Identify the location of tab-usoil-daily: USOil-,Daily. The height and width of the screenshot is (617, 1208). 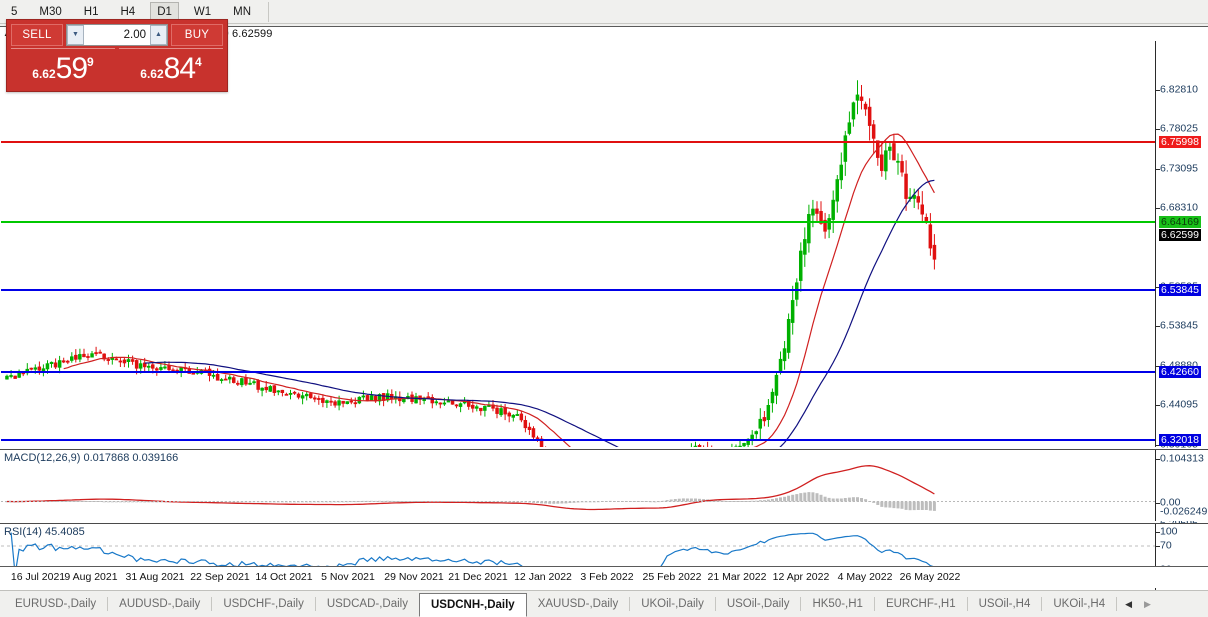
(758, 604).